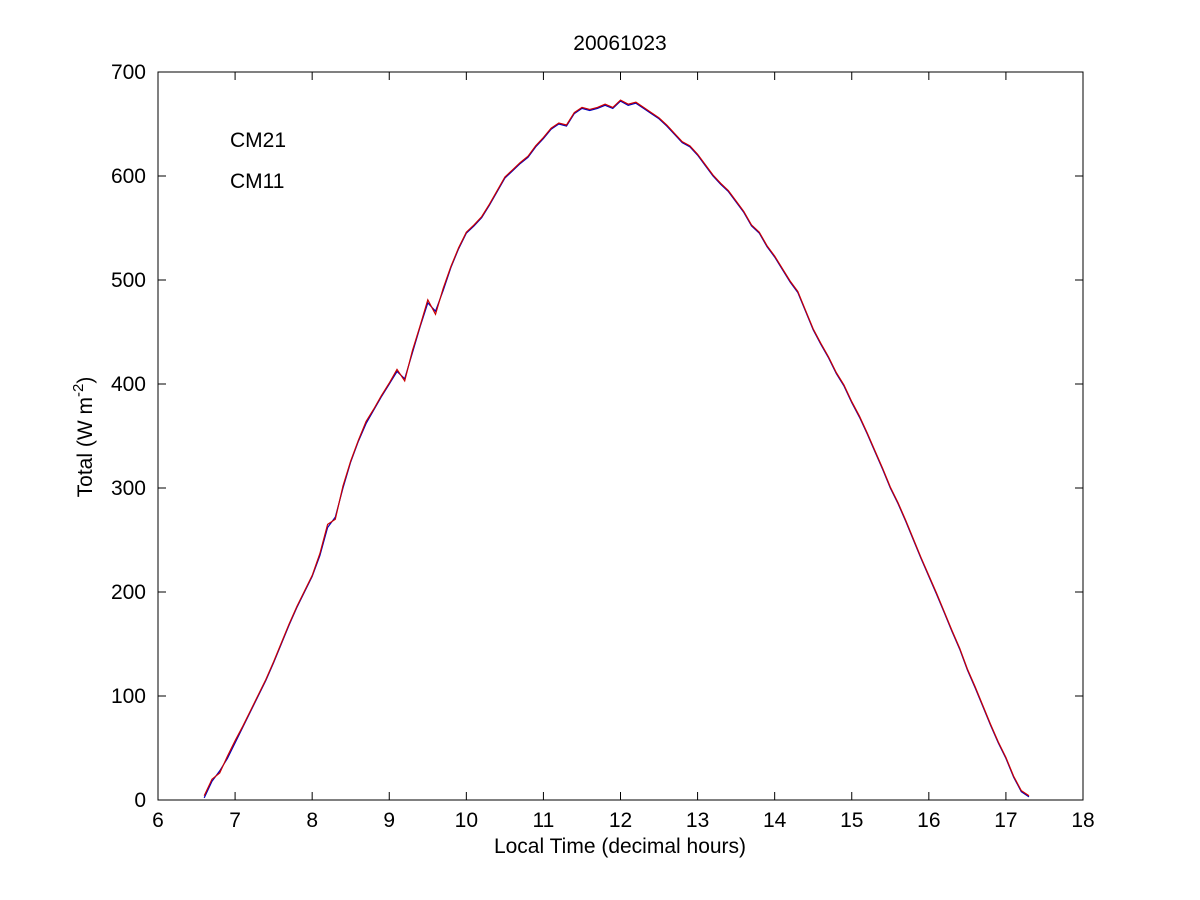 The height and width of the screenshot is (900, 1200). I want to click on y-tick-label: 600, so click(128, 176).